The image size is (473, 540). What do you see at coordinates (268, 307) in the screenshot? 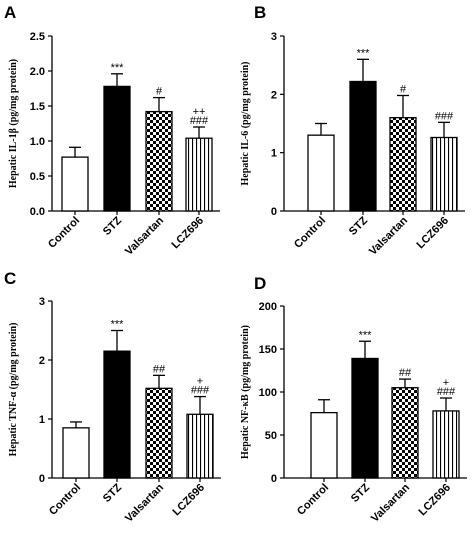
I see `y-tick-label: 200` at bounding box center [268, 307].